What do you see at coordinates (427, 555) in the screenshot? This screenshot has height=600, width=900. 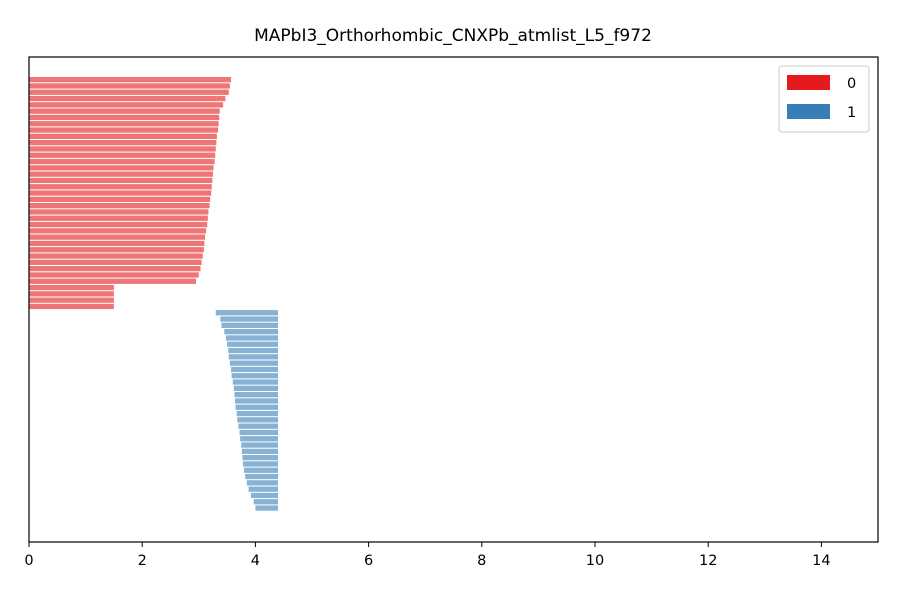 I see `x-axis: 0 2 4 6 8 10 12 14` at bounding box center [427, 555].